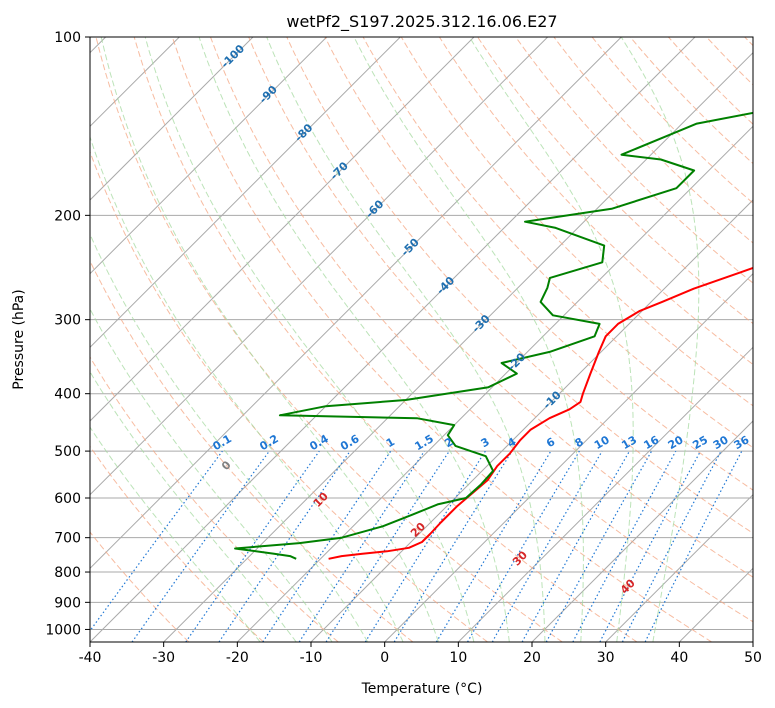  Describe the element at coordinates (237, 658) in the screenshot. I see `x-tick-label: -20` at that location.